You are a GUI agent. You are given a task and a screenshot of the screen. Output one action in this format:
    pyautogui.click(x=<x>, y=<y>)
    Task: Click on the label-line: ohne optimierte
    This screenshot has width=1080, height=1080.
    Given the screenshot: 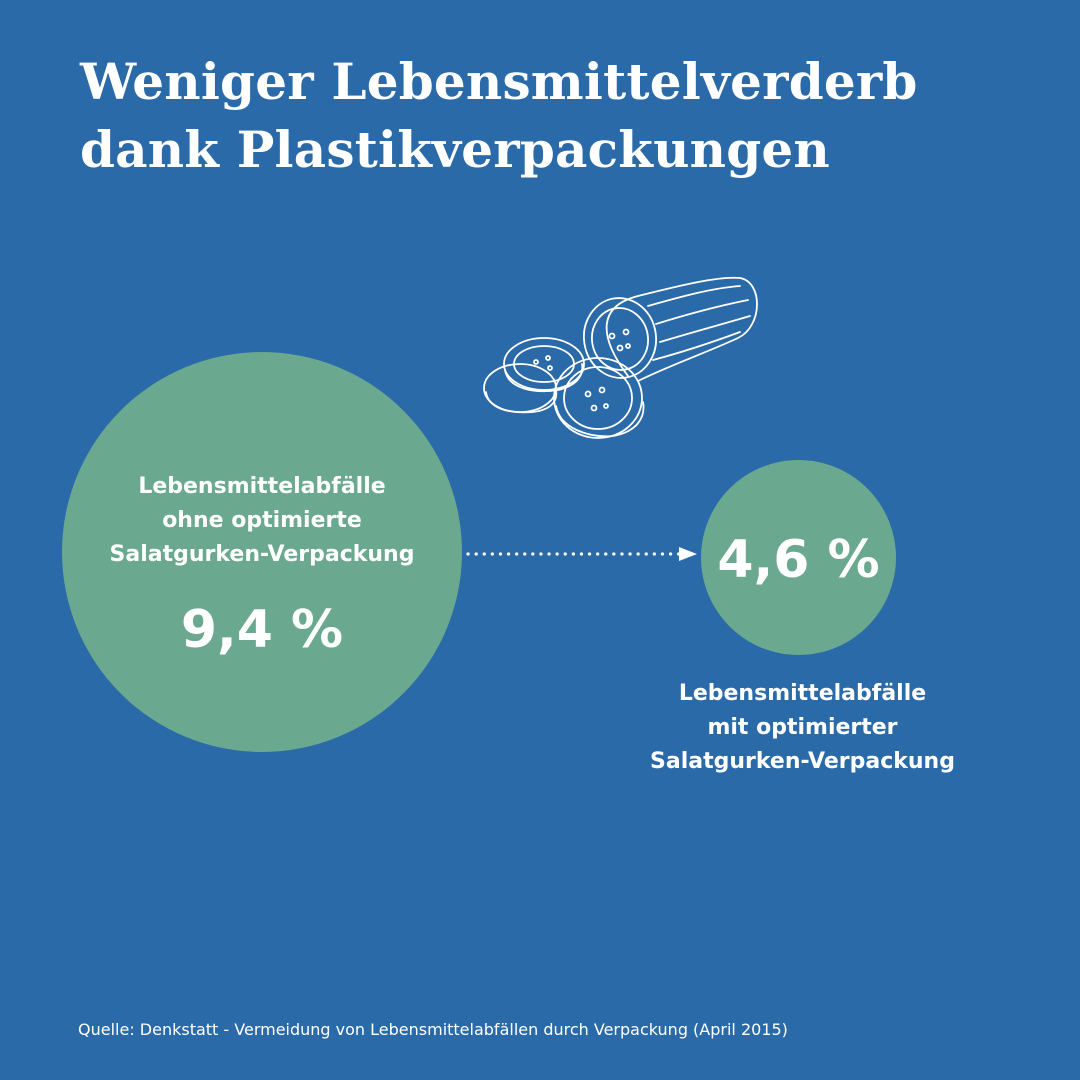 What is the action you would take?
    pyautogui.click(x=262, y=520)
    